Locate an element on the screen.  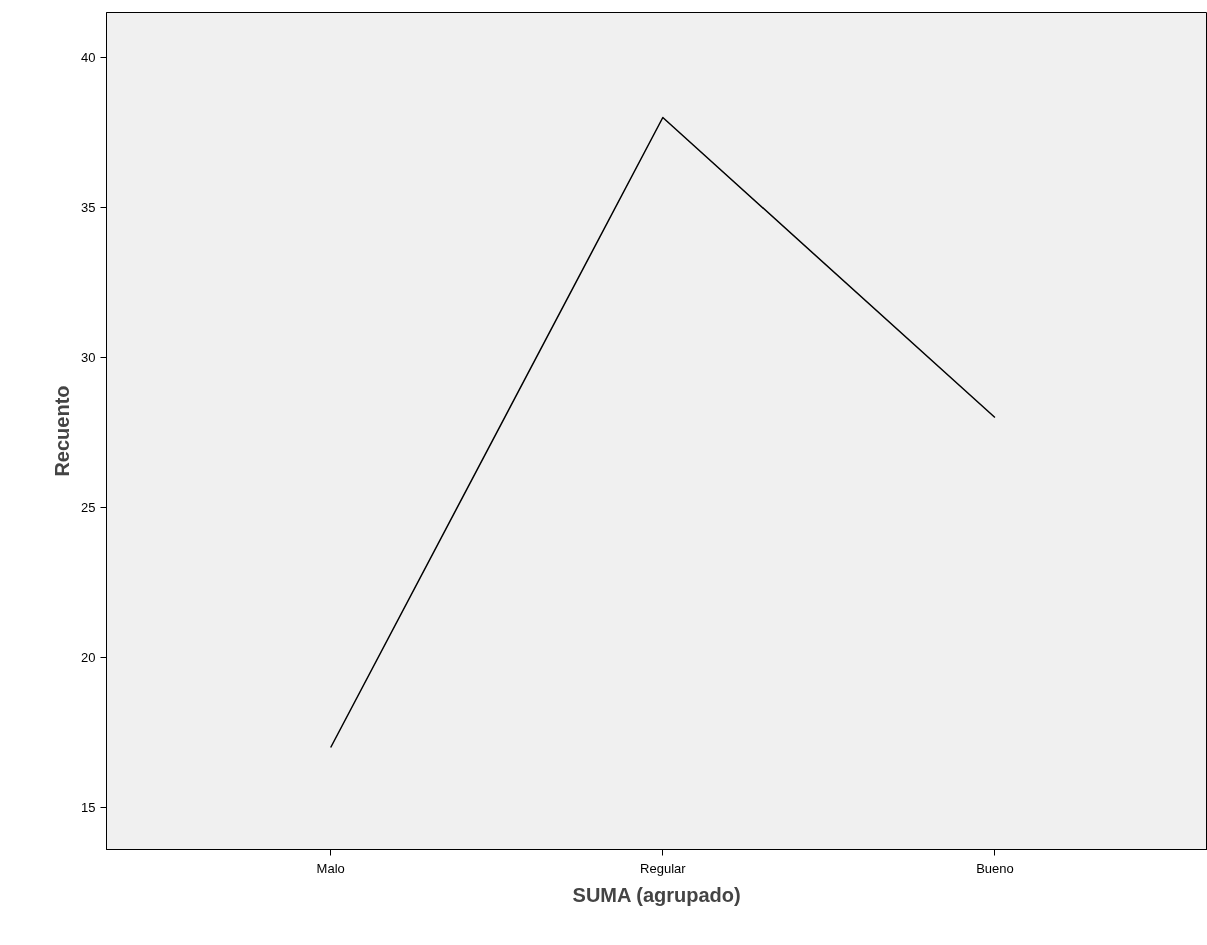
x-tick-label: Regular is located at coordinates (663, 868).